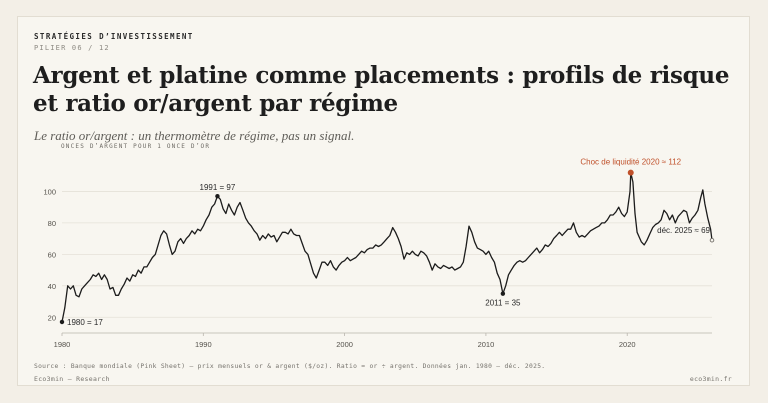 The width and height of the screenshot is (768, 403). What do you see at coordinates (72, 48) in the screenshot?
I see `pillar-counter: PILIER 06 / 12` at bounding box center [72, 48].